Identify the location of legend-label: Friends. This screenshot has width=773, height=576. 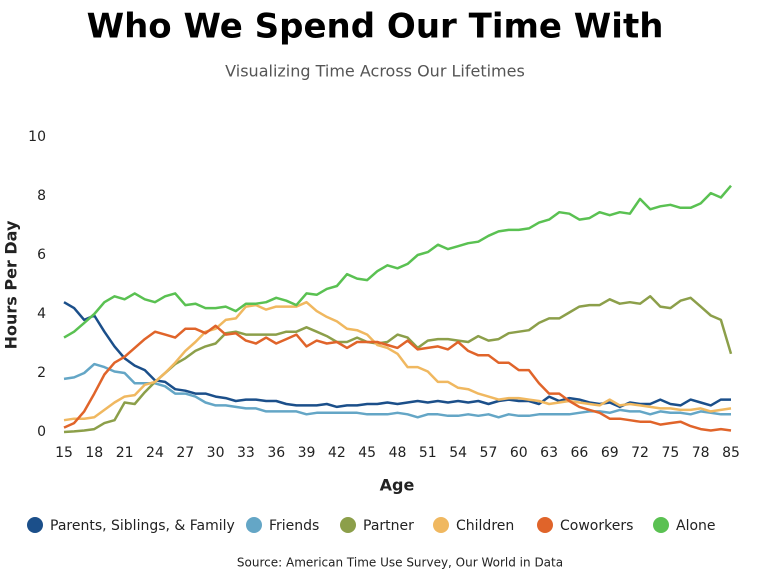
(294, 526).